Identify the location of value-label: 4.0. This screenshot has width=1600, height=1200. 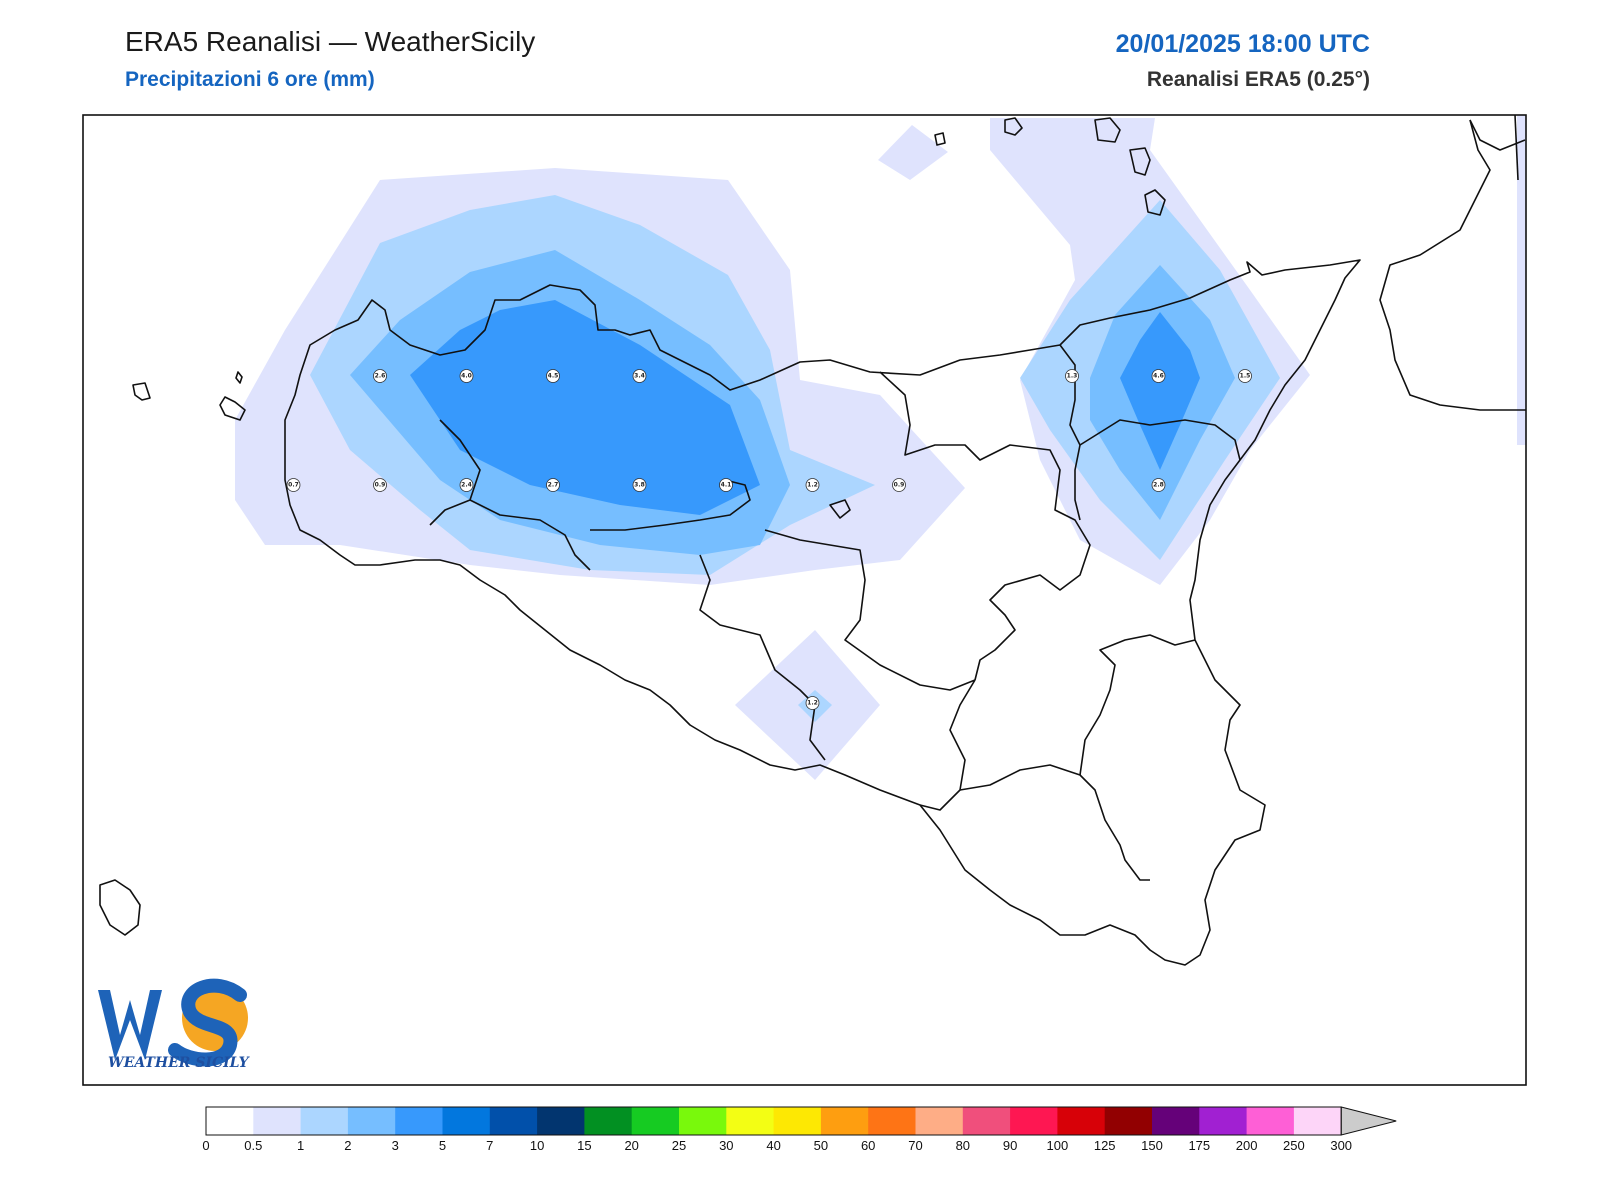
(466, 376).